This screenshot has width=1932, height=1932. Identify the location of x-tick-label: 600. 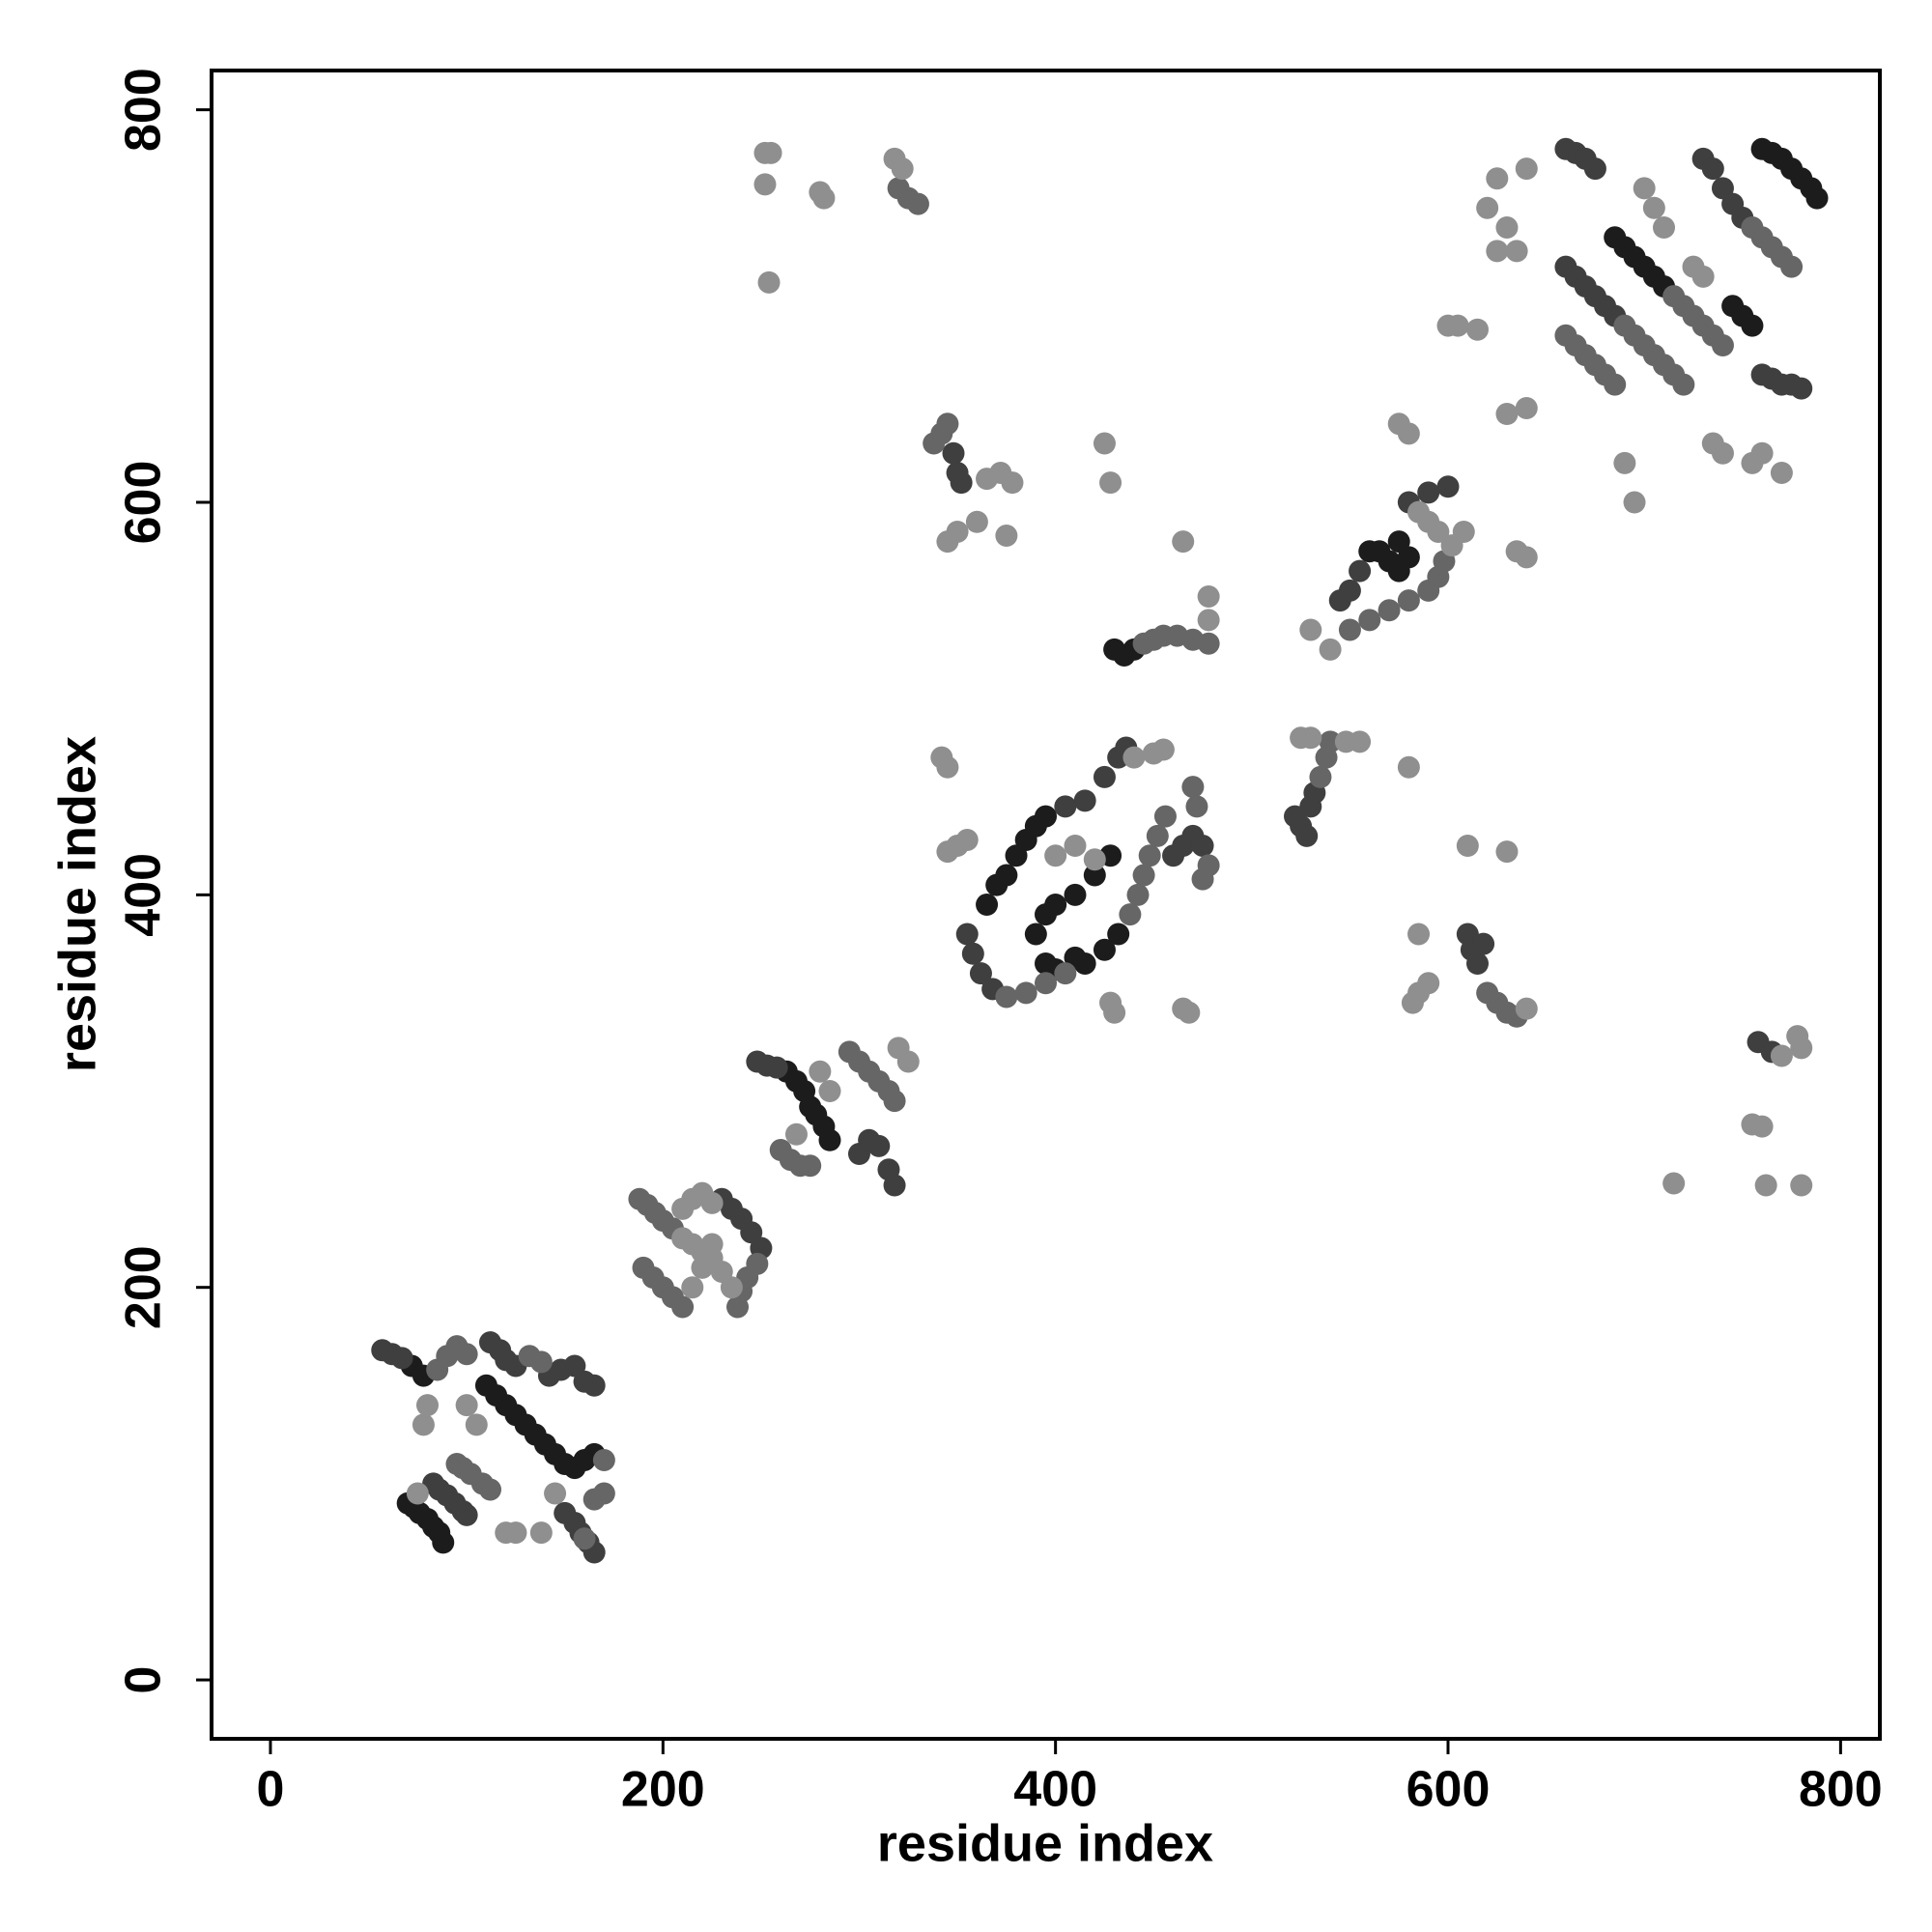
(1448, 1790).